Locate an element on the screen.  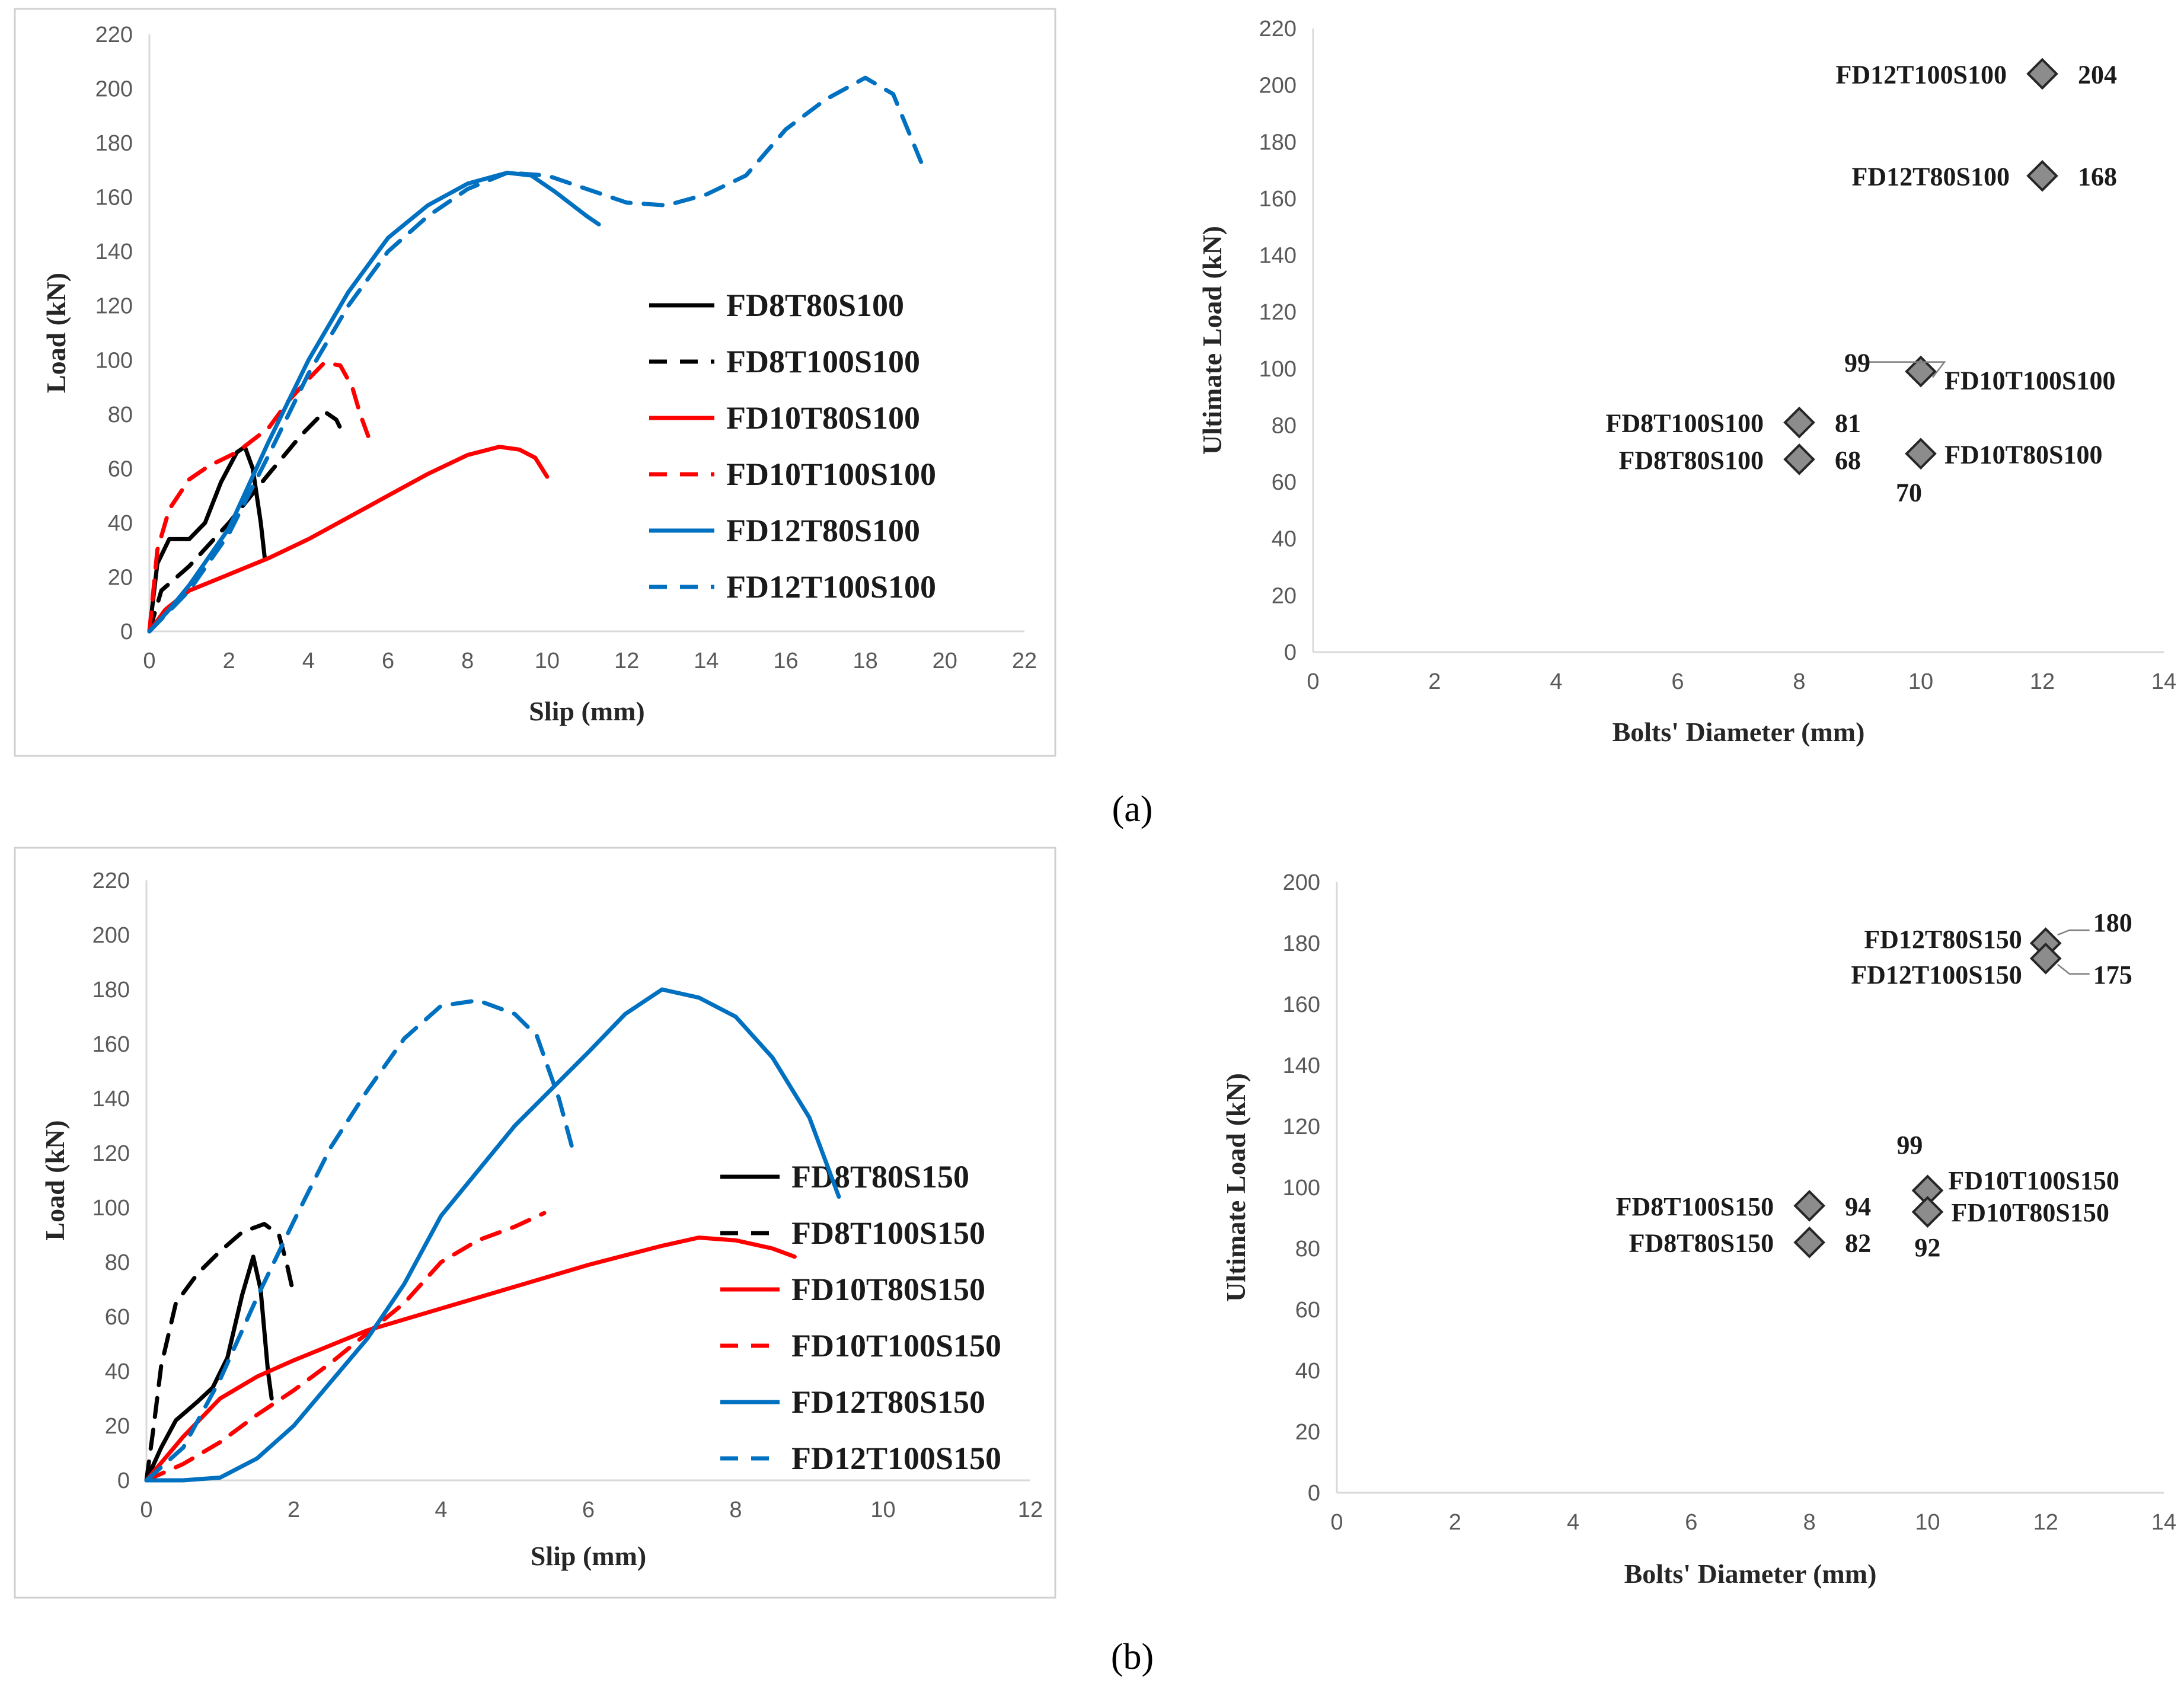
data-point-value: 94 is located at coordinates (1858, 1206).